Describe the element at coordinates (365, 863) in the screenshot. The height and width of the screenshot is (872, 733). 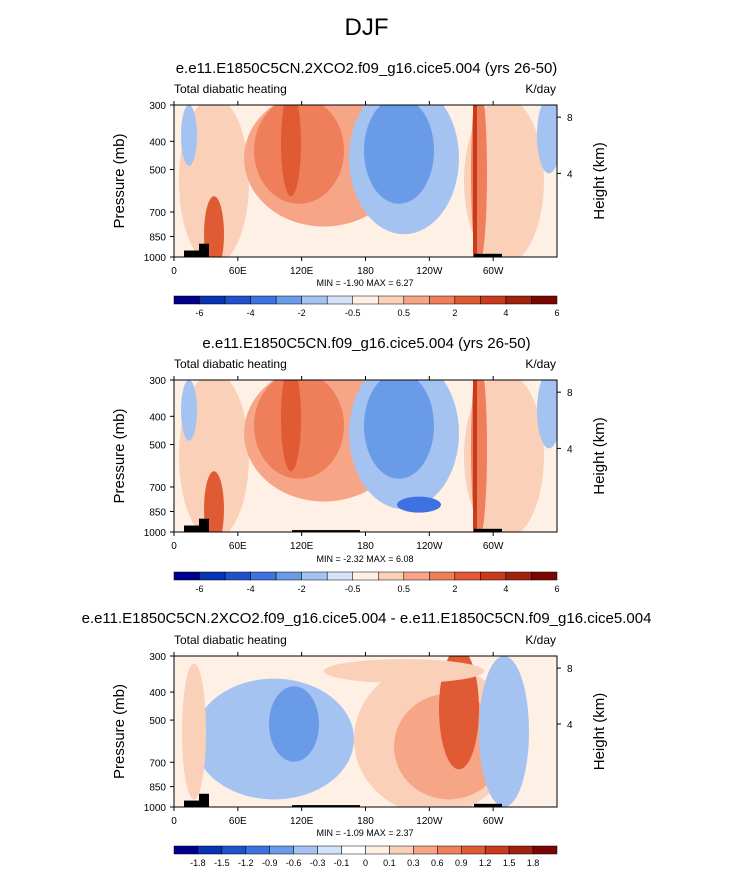
I see `colorbar-label: 0` at that location.